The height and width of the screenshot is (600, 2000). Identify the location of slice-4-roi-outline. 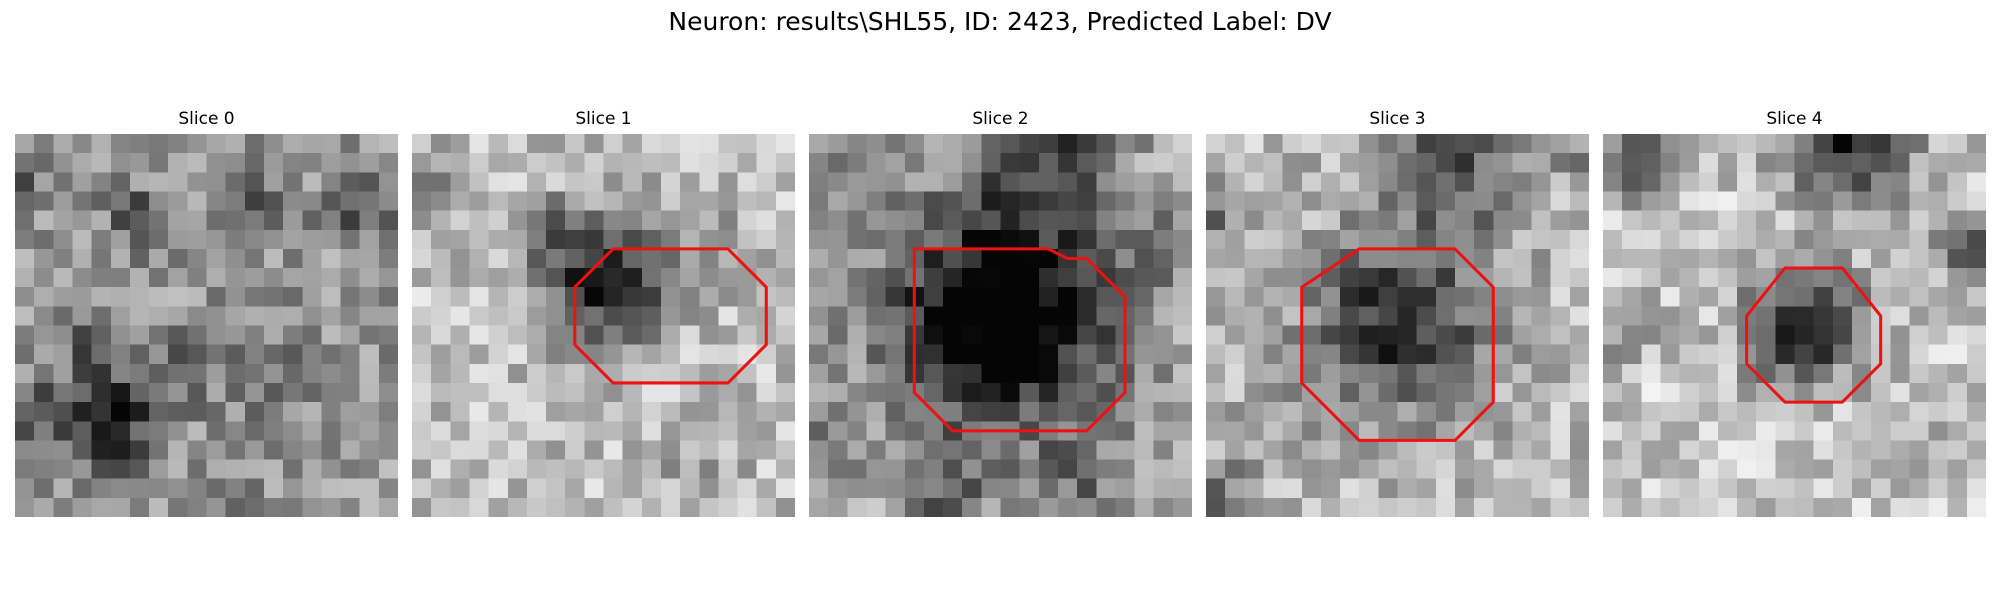
(1814, 335).